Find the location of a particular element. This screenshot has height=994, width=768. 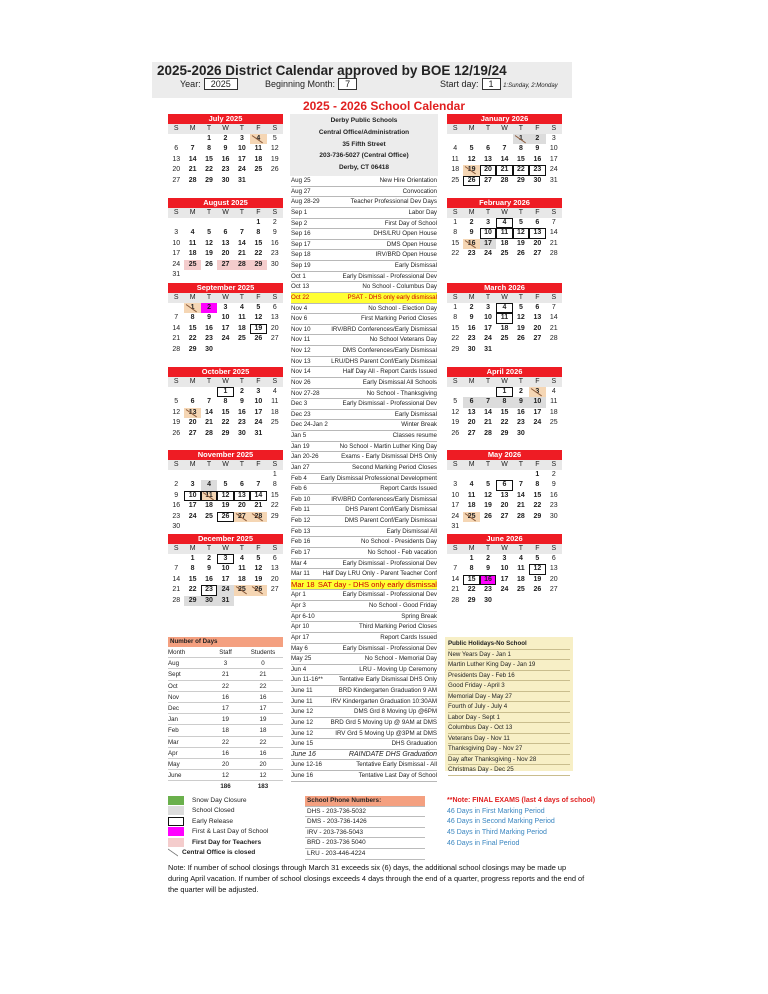

day-cell: 10 is located at coordinates (504, 569).